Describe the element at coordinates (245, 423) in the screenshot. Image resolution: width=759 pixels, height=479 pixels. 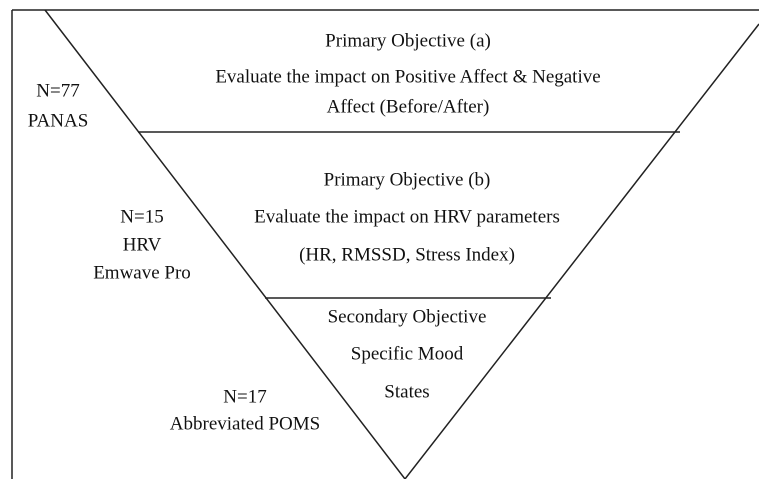
I see `sample-label: Abbreviated POMS` at that location.